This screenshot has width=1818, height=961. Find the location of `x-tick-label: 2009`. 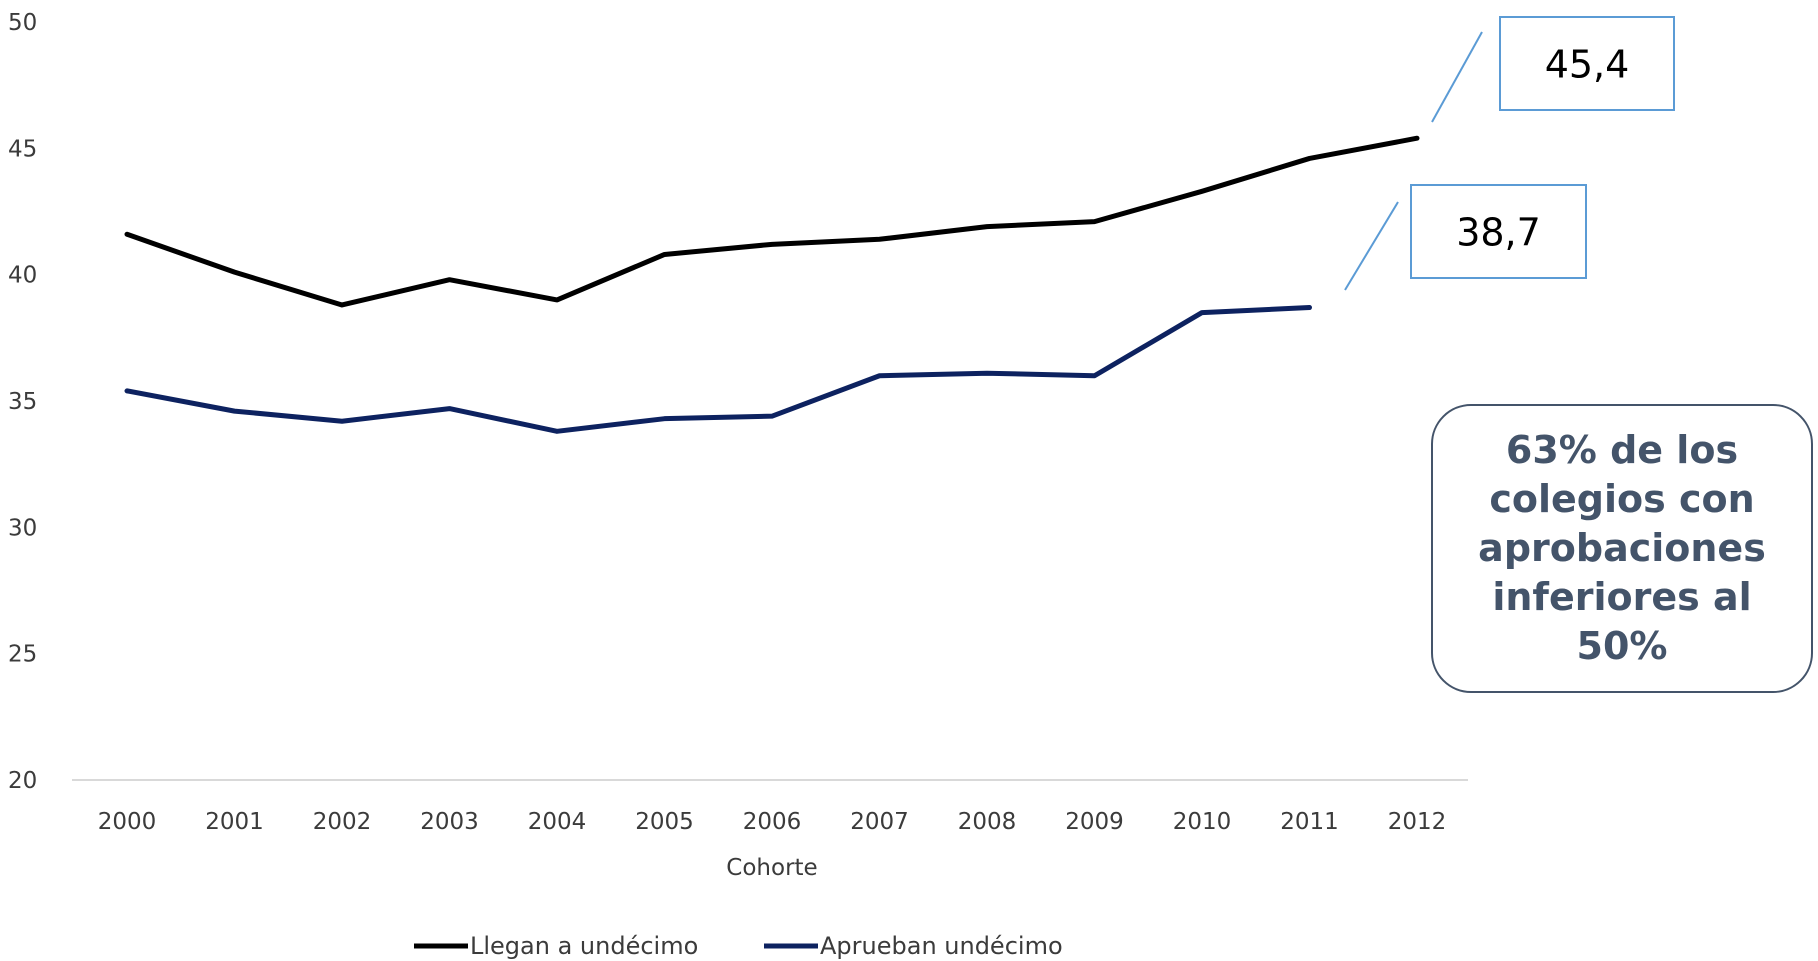

x-tick-label: 2009 is located at coordinates (1094, 822).